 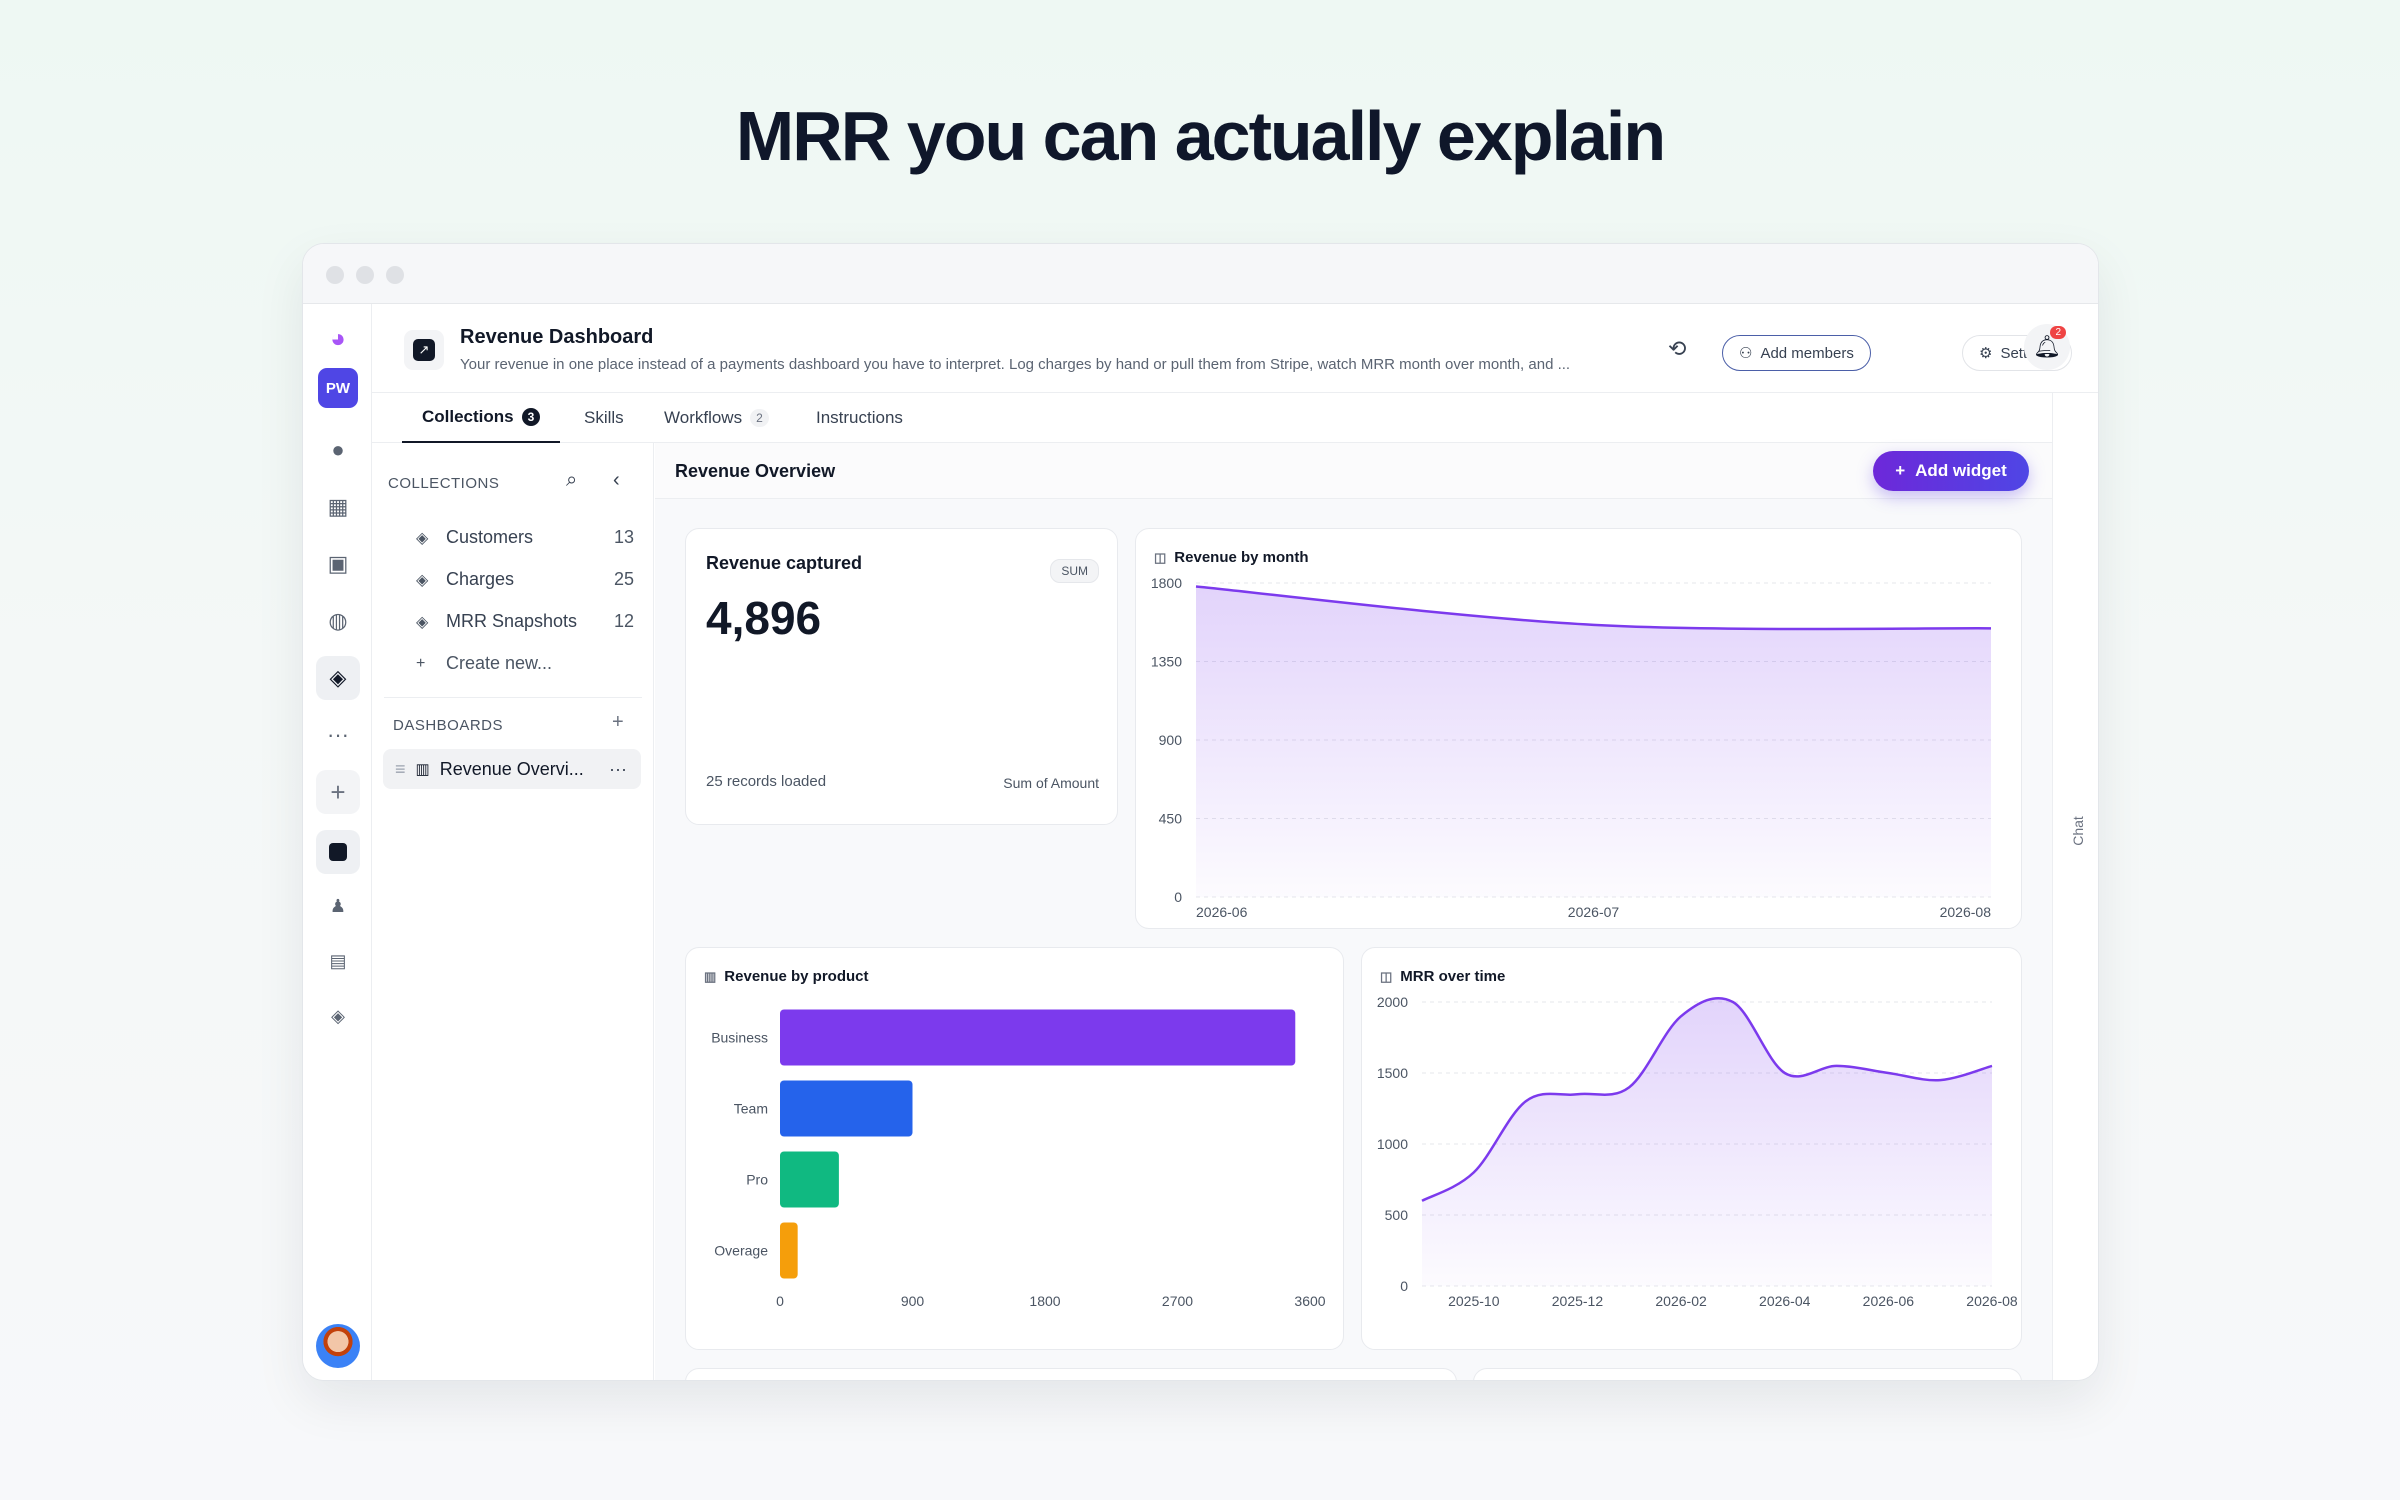 What do you see at coordinates (338, 905) in the screenshot?
I see `user-icon: ♟` at bounding box center [338, 905].